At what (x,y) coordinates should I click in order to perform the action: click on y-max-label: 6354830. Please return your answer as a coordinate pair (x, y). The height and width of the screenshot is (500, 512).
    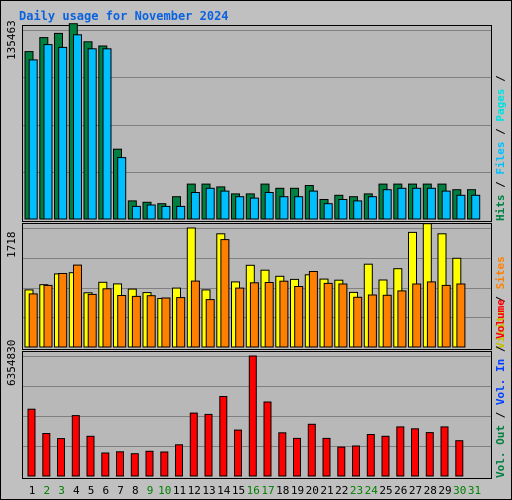
    Looking at the image, I should click on (11, 363).